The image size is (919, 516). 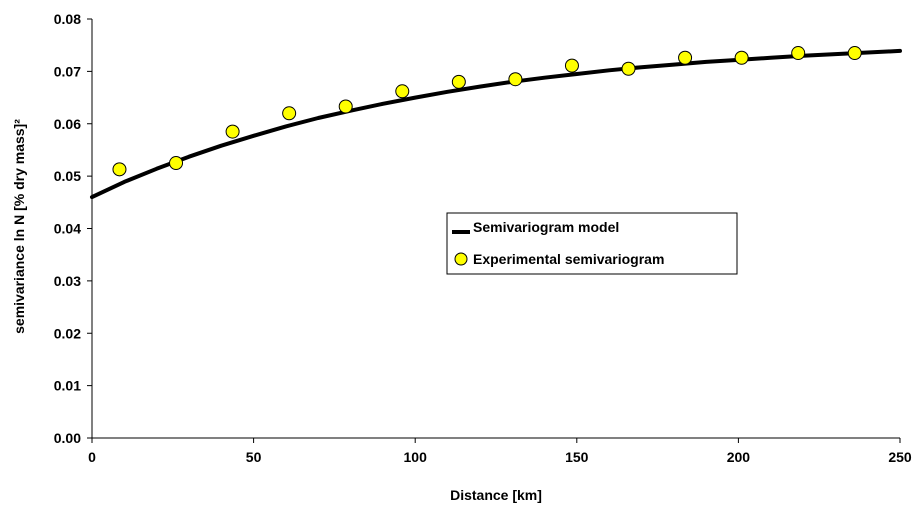 I want to click on y-tick-label: 0.03, so click(x=67, y=281).